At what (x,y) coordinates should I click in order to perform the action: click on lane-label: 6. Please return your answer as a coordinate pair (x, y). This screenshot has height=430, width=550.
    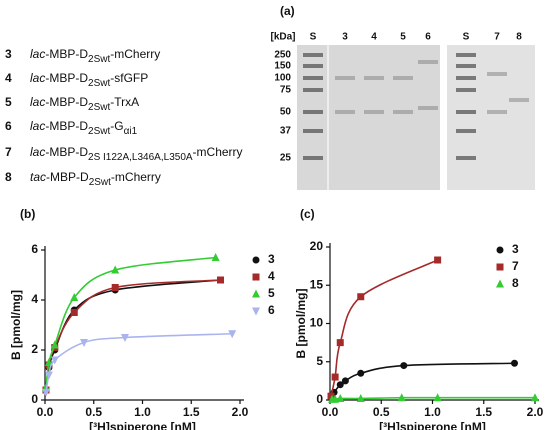
    Looking at the image, I should click on (428, 37).